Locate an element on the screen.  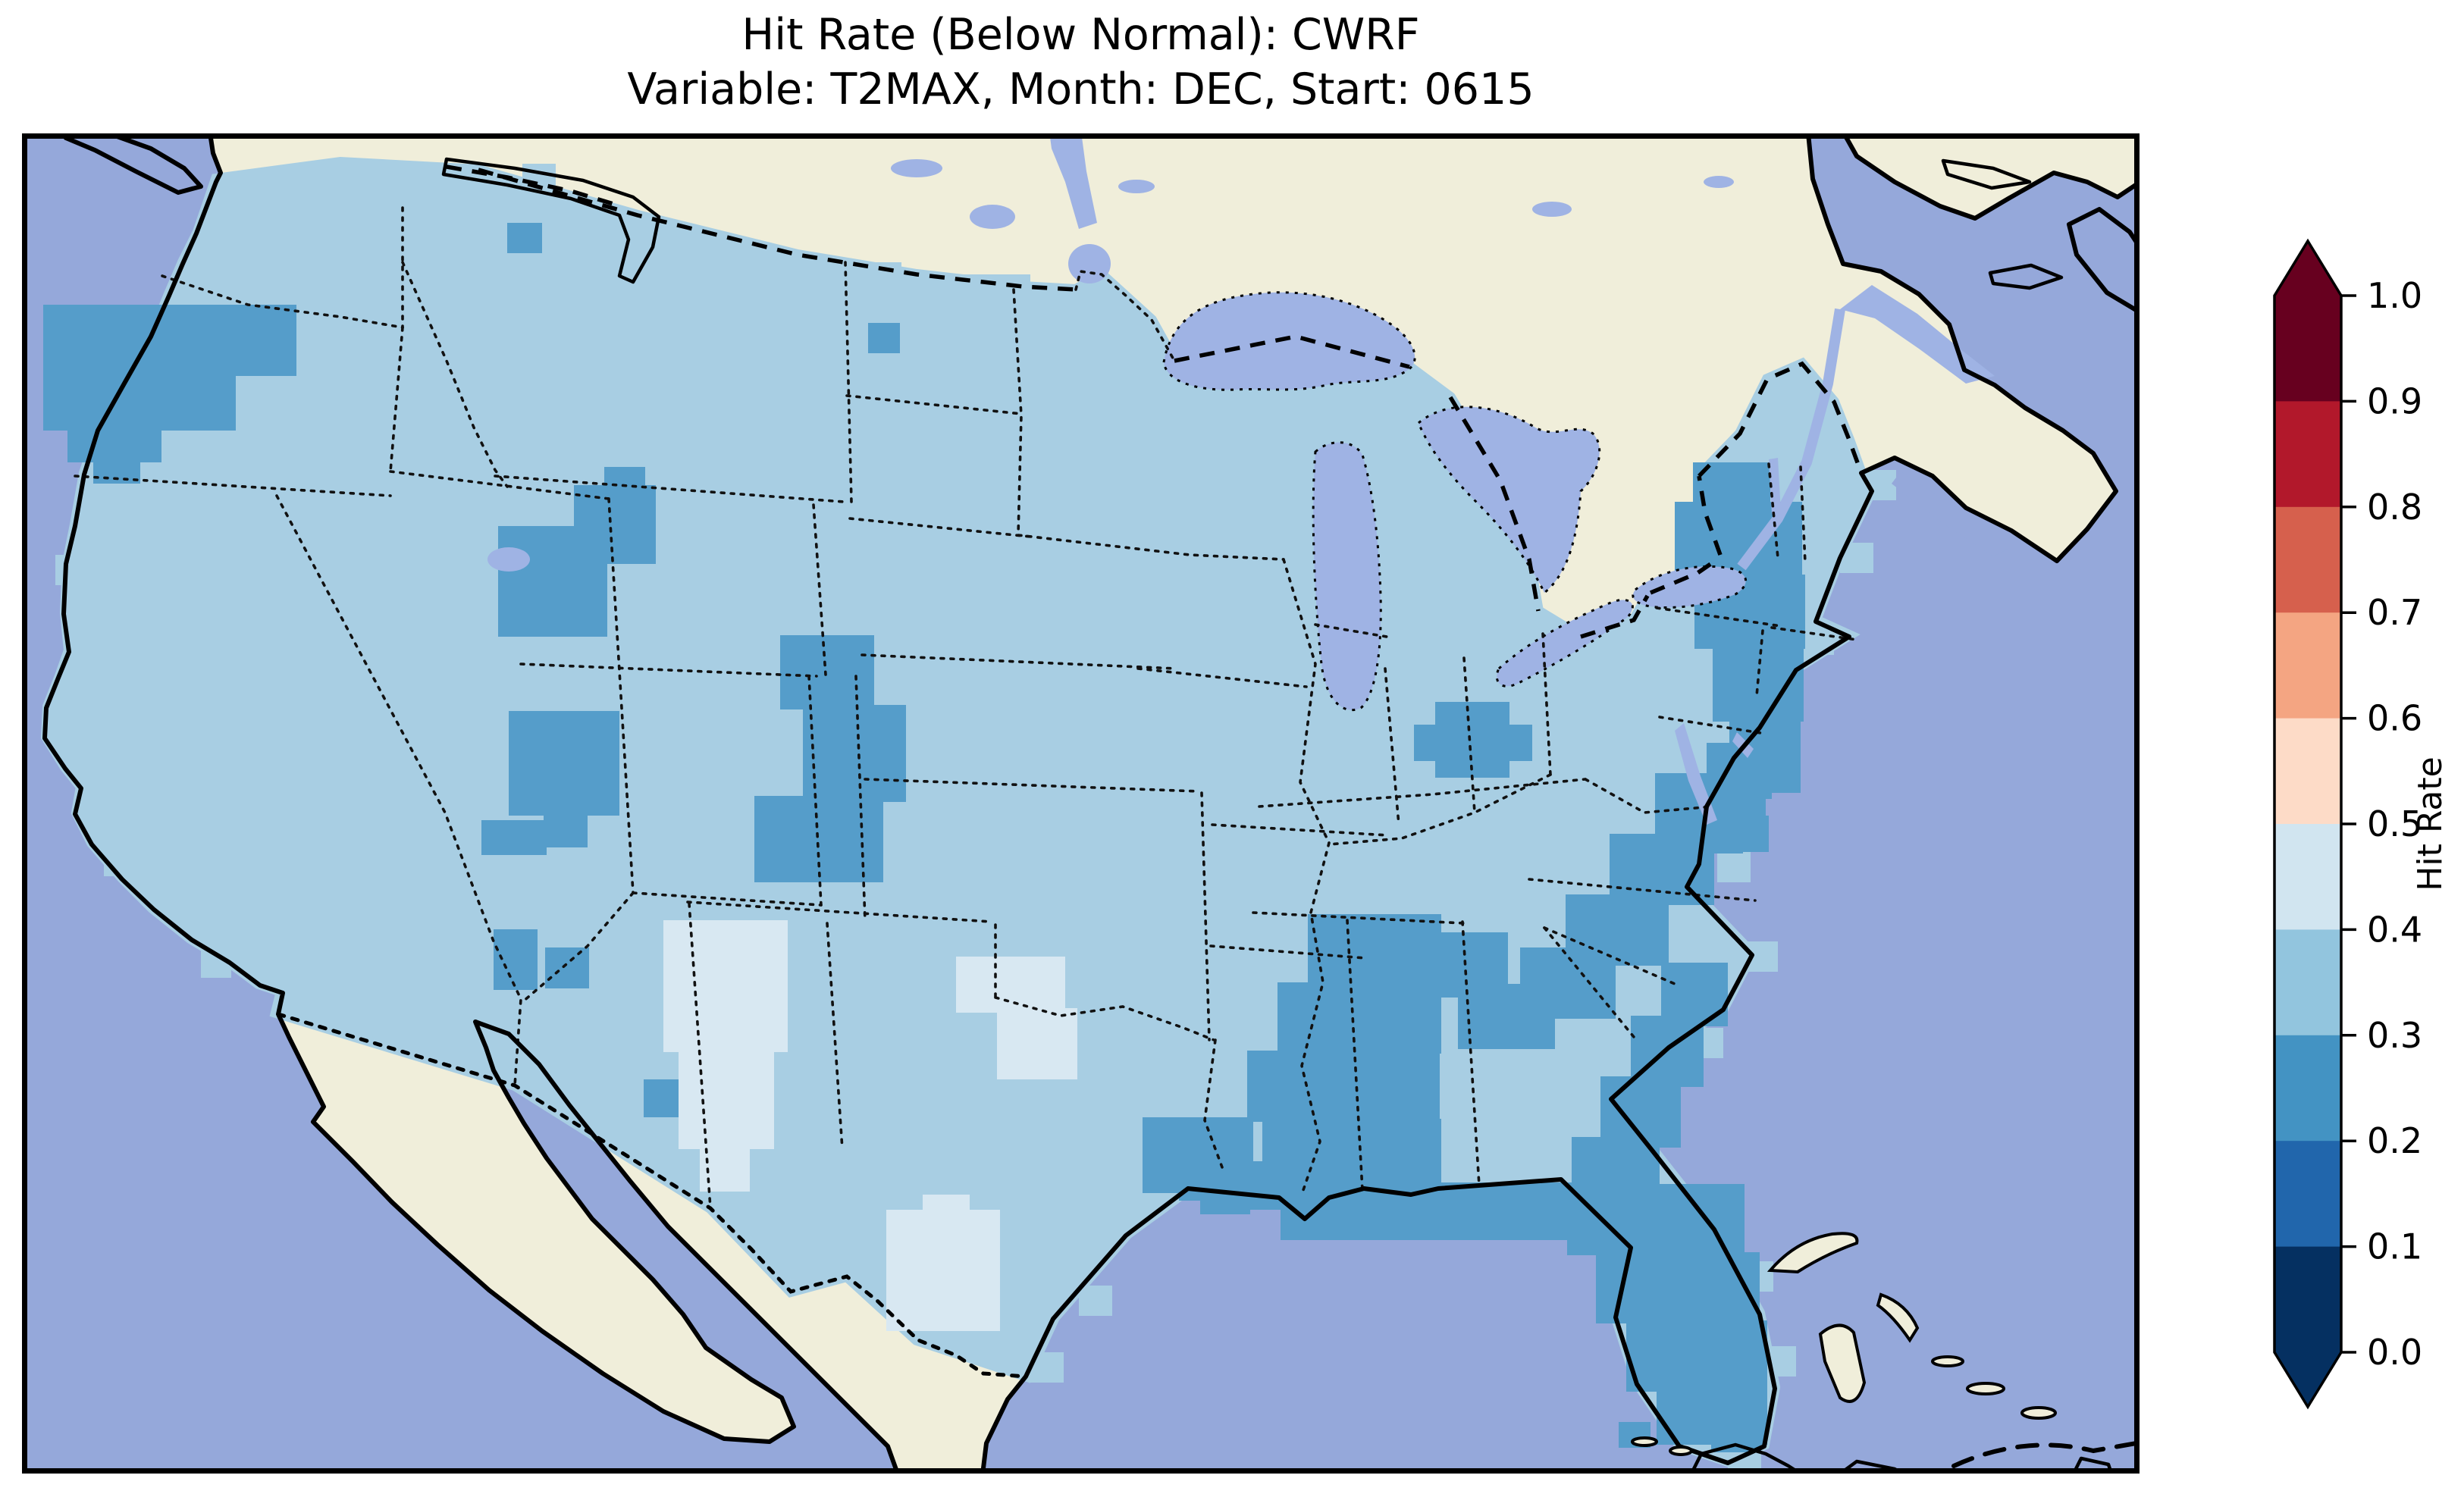
cuba-north-coast is located at coordinates (1746, 1458).